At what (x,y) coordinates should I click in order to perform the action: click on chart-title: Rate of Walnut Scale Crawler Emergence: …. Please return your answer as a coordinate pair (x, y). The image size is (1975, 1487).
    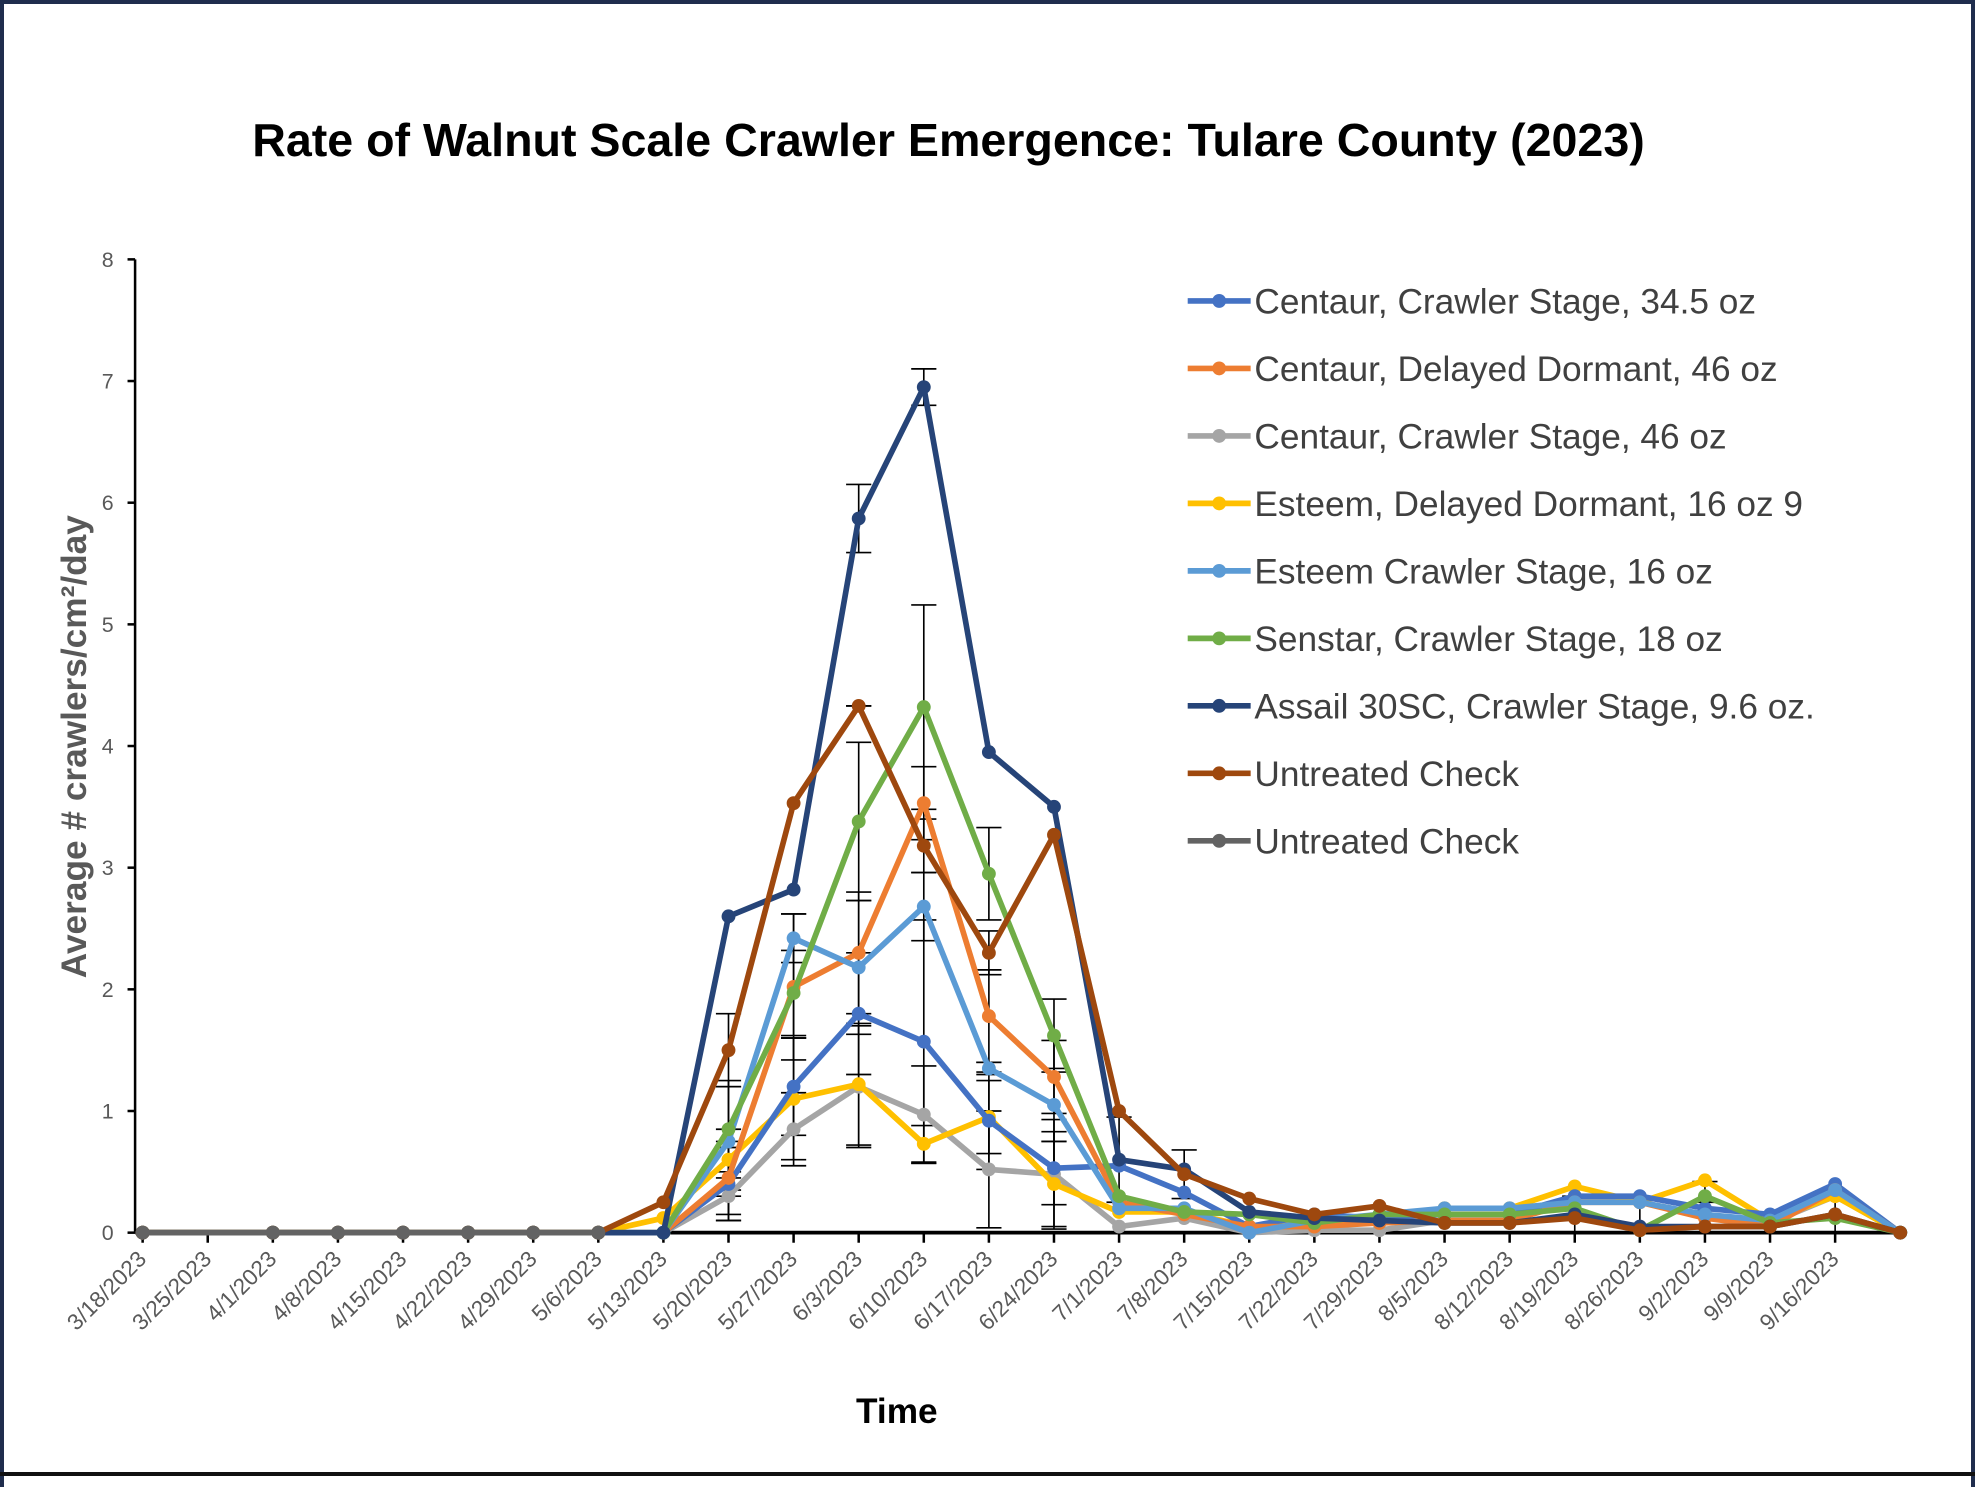
    Looking at the image, I should click on (948, 140).